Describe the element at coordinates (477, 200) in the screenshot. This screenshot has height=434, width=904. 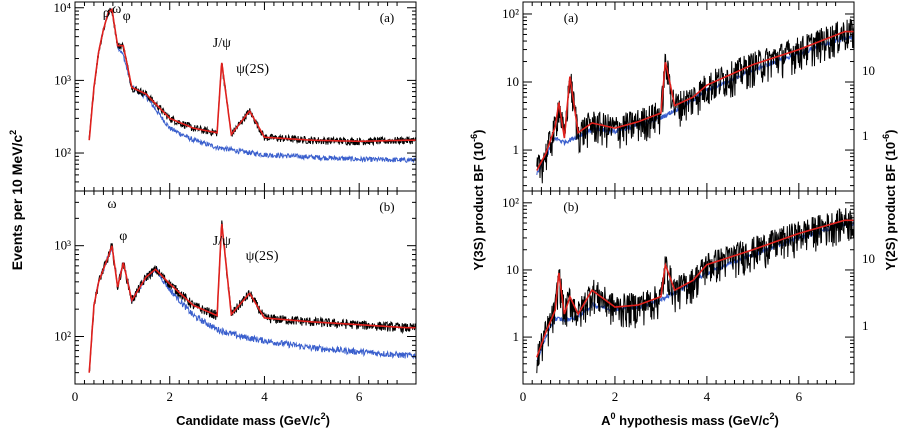
I see `right-y-axis-title-3s: Υ(3S) product BF (10-6)` at that location.